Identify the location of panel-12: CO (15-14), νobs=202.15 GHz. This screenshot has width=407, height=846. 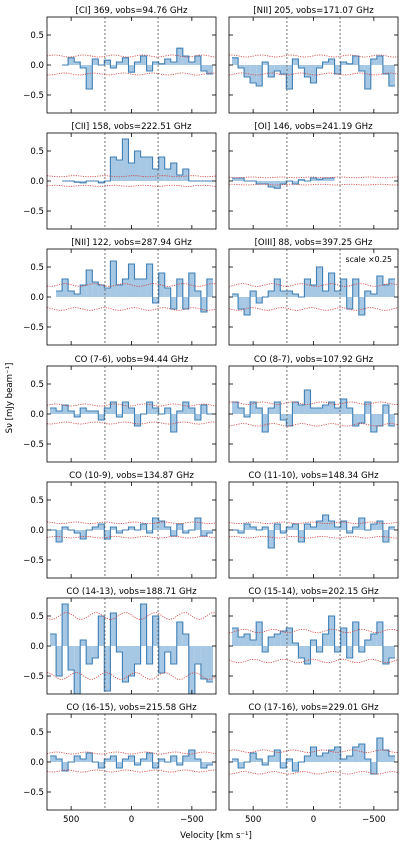
(313, 641).